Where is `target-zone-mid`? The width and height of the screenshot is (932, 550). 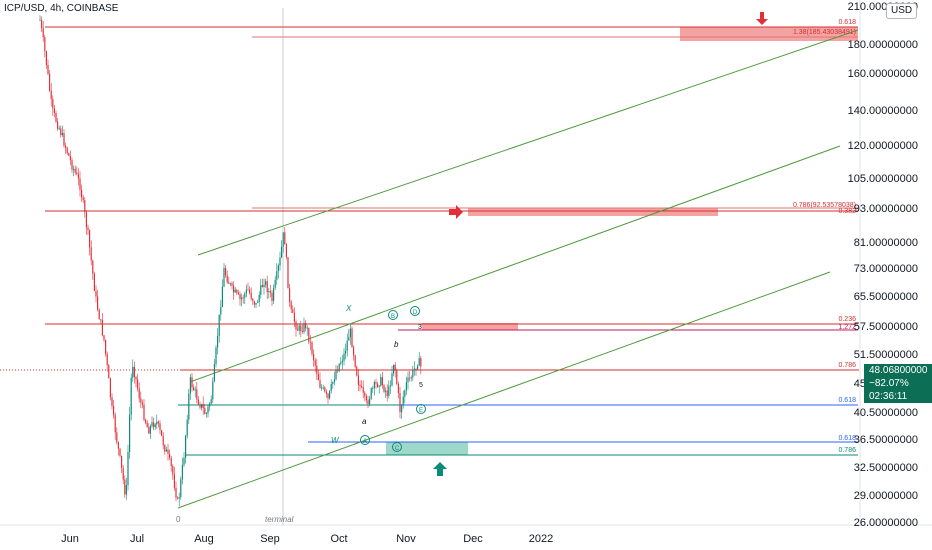
target-zone-mid is located at coordinates (593, 212).